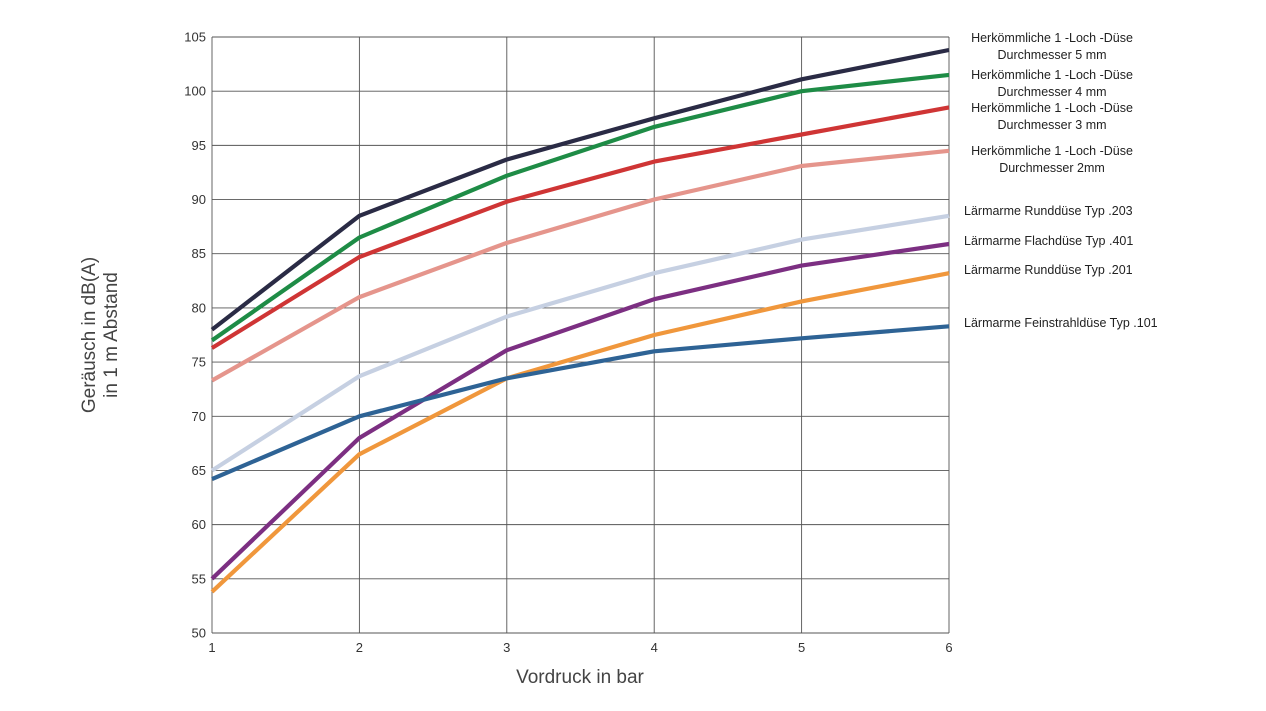 The width and height of the screenshot is (1266, 711). Describe the element at coordinates (1061, 323) in the screenshot. I see `legend-entry-8-line-1: Lärmarme Feinstrahldüse Typ .101` at that location.